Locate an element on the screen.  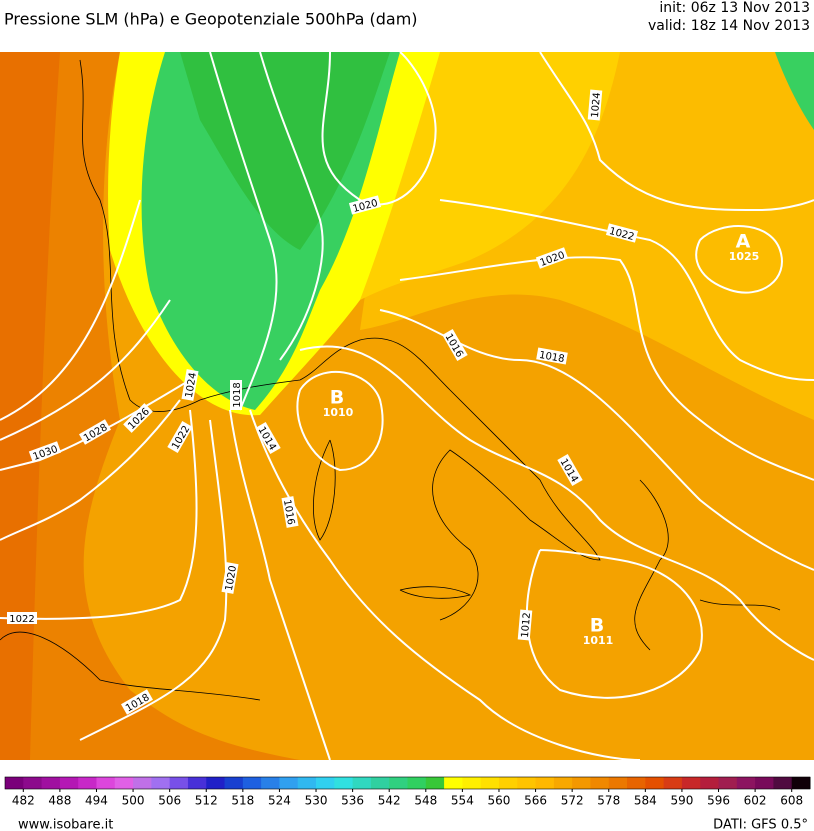
colorbar-tick-label: 506 is located at coordinates (169, 801).